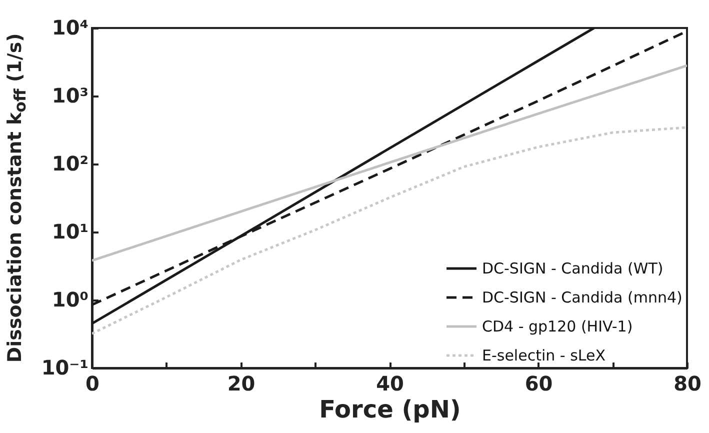 Image resolution: width=709 pixels, height=433 pixels. Describe the element at coordinates (688, 384) in the screenshot. I see `x-tick-label: 80` at that location.